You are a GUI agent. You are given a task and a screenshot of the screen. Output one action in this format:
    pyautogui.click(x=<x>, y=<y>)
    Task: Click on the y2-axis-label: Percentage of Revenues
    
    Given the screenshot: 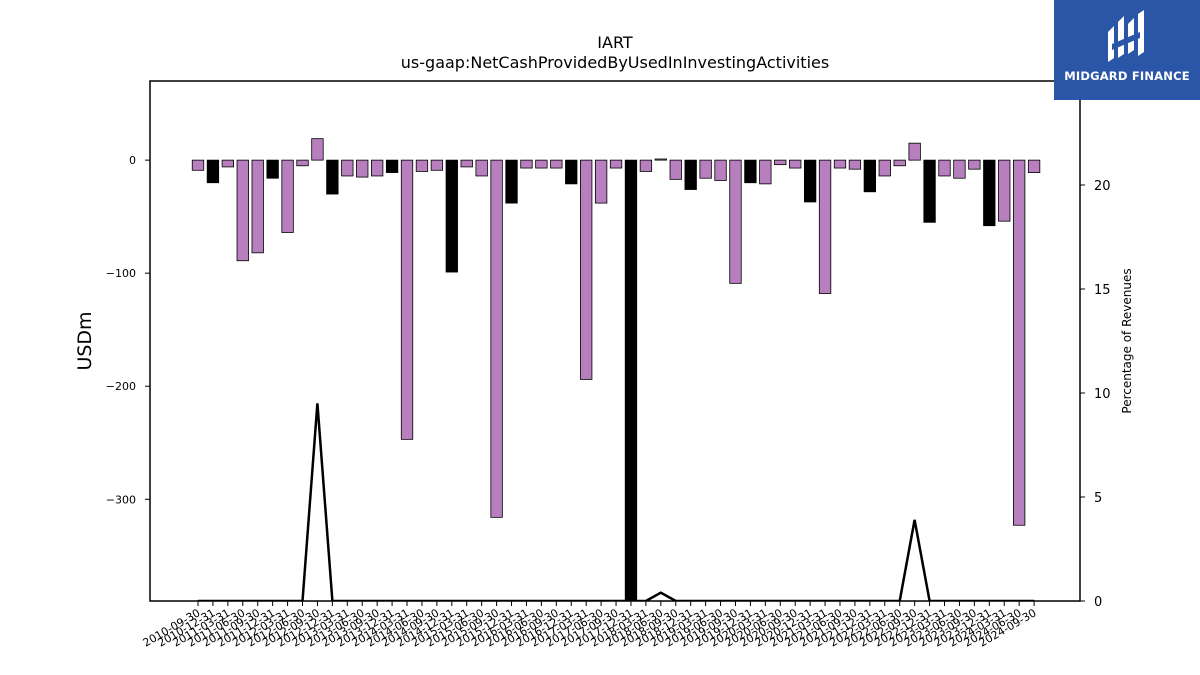 What is the action you would take?
    pyautogui.click(x=1127, y=340)
    